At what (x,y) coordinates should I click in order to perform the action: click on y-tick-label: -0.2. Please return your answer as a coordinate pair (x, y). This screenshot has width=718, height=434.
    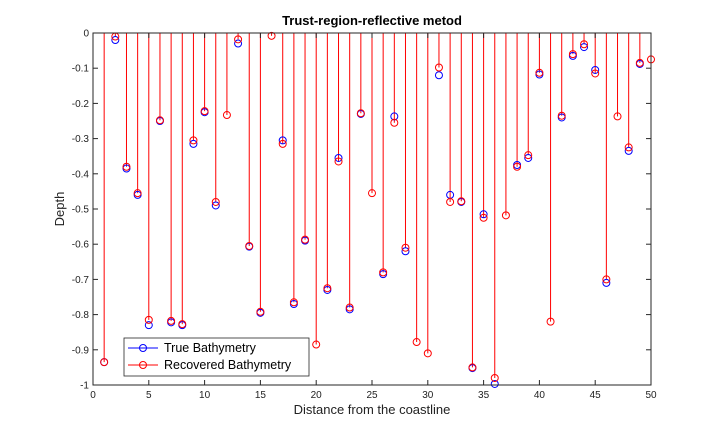
    Looking at the image, I should click on (81, 104).